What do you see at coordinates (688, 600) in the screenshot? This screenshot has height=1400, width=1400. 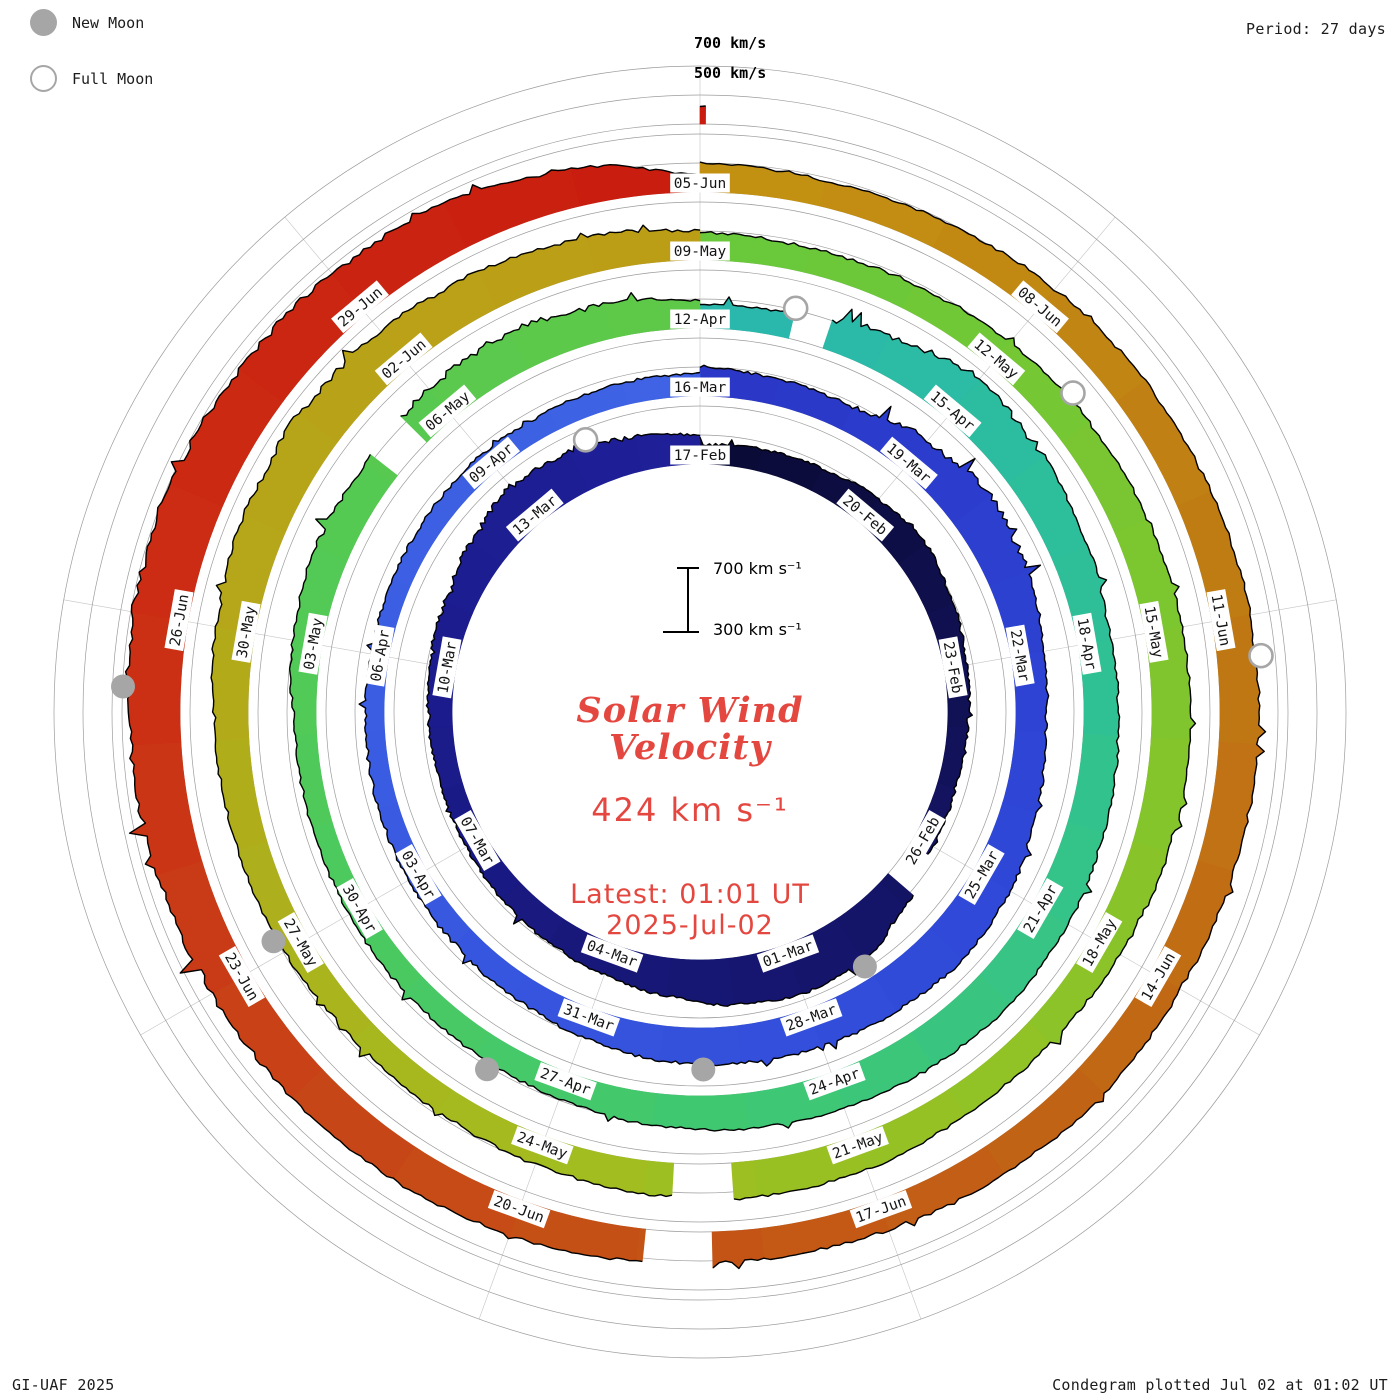 I see `scale-bar-line` at bounding box center [688, 600].